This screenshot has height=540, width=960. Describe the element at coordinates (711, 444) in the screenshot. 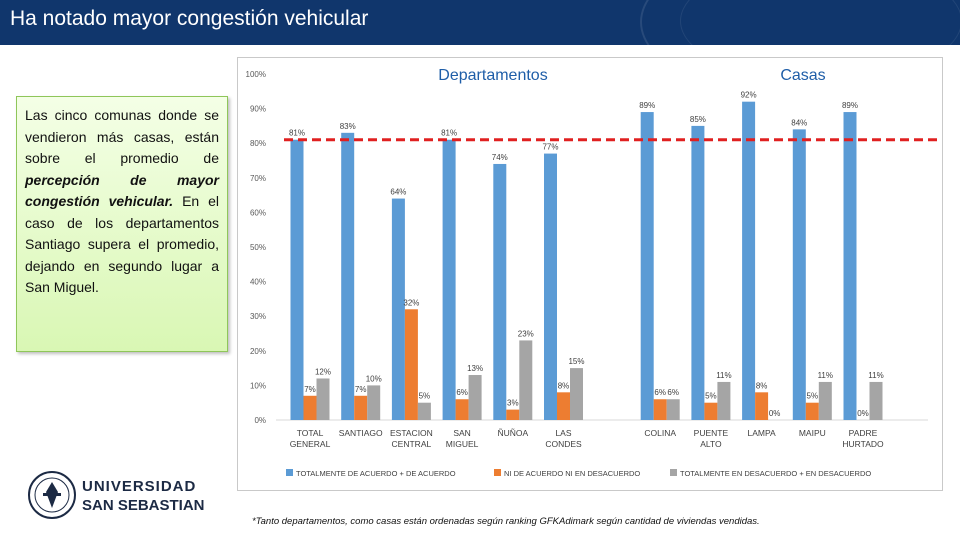

I see `category-label: ALTO` at that location.